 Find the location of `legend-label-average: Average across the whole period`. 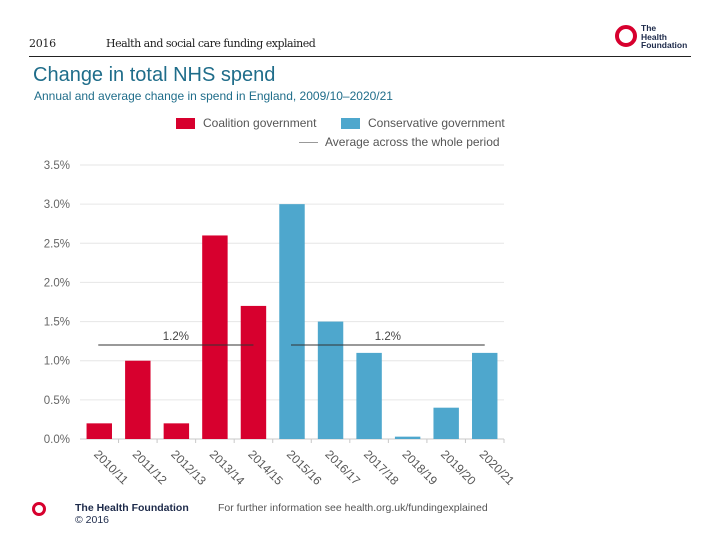

legend-label-average: Average across the whole period is located at coordinates (412, 142).